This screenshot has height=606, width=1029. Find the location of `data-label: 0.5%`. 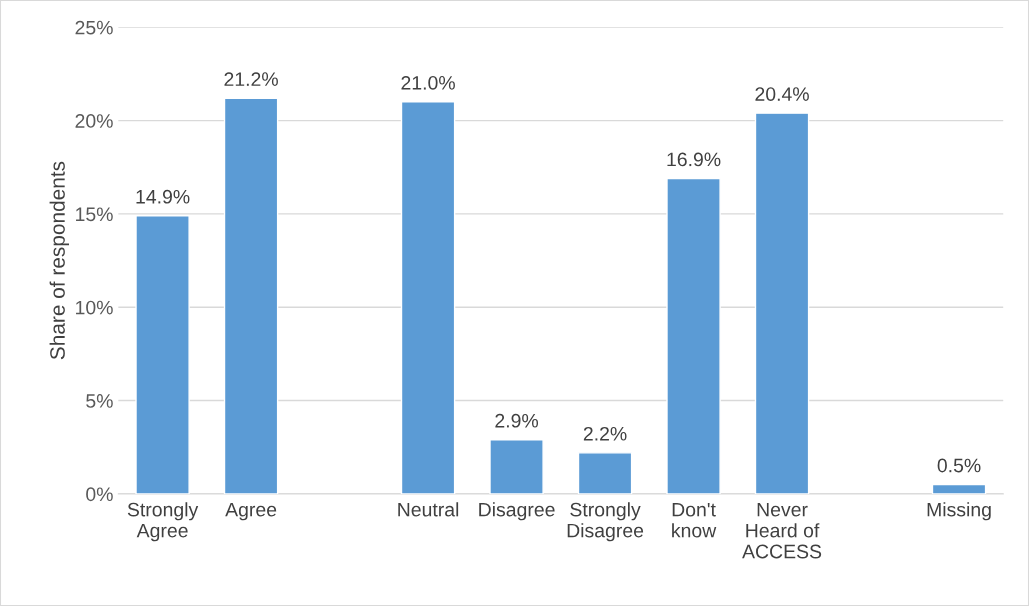

data-label: 0.5% is located at coordinates (959, 465).